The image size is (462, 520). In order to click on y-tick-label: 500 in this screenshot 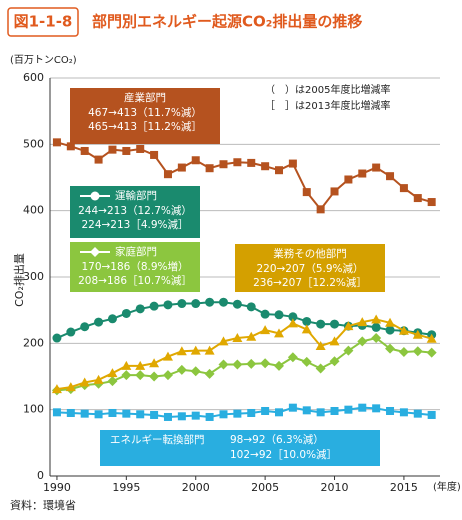, I will do `click(33, 143)`.